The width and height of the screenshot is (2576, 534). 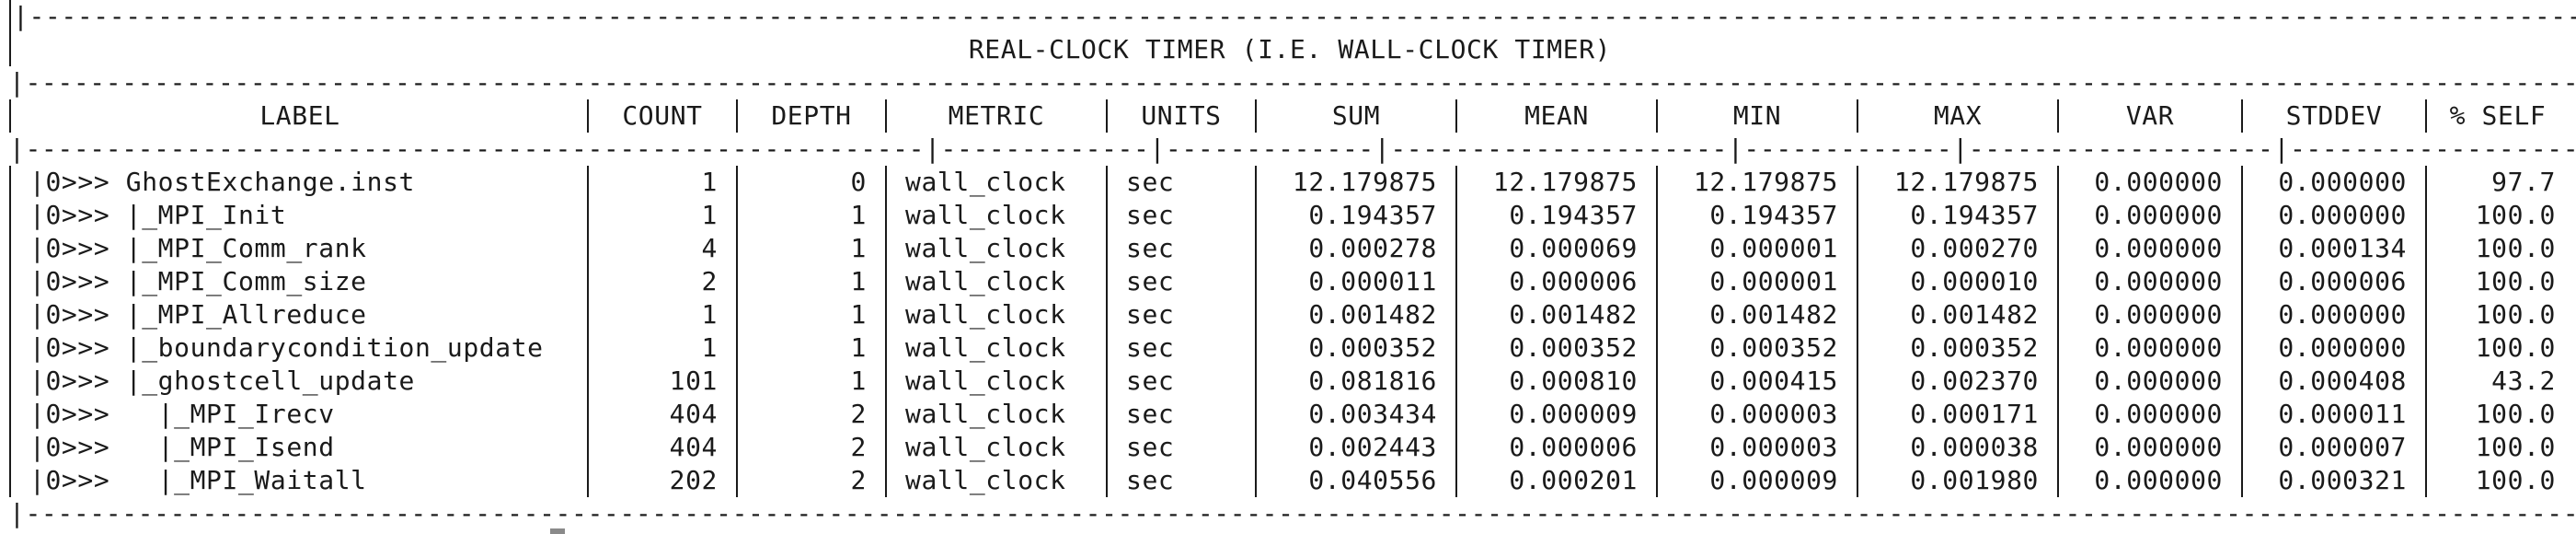 I want to click on cell-min: 0.001482, so click(x=1773, y=314).